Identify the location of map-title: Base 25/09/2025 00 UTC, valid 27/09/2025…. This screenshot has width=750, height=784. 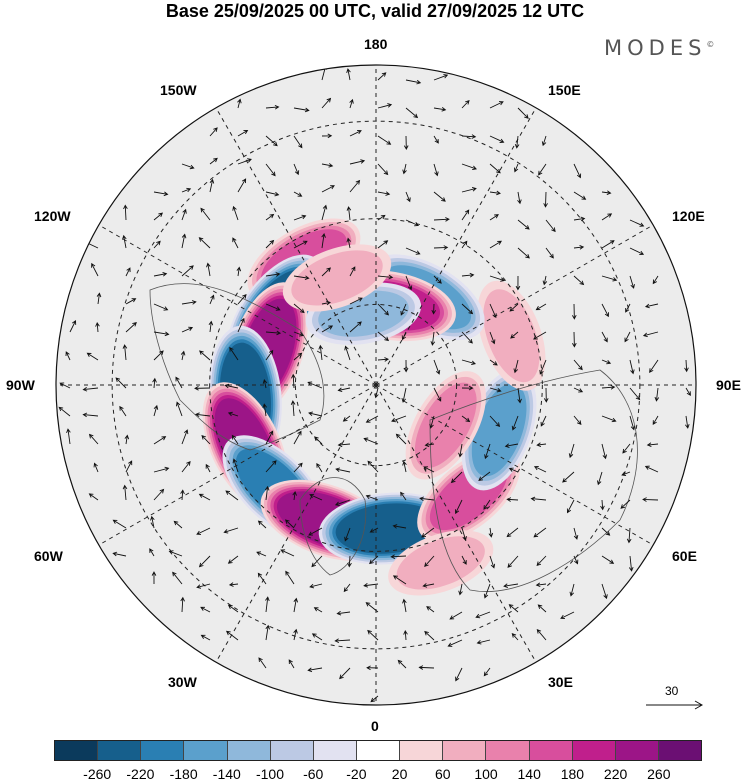
(375, 11).